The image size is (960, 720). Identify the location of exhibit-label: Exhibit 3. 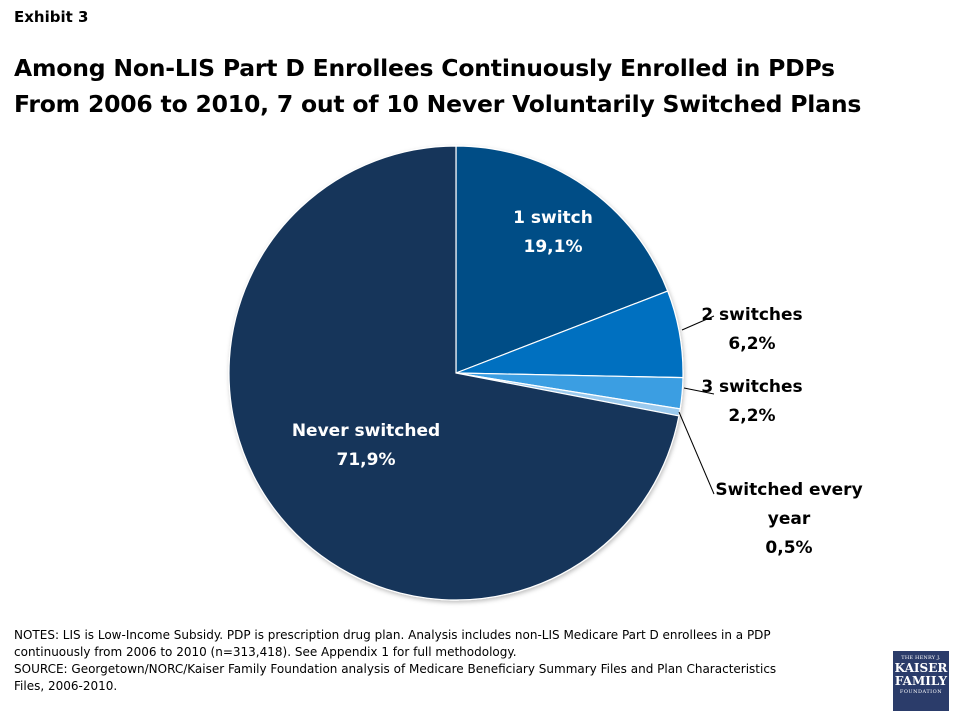
(51, 17).